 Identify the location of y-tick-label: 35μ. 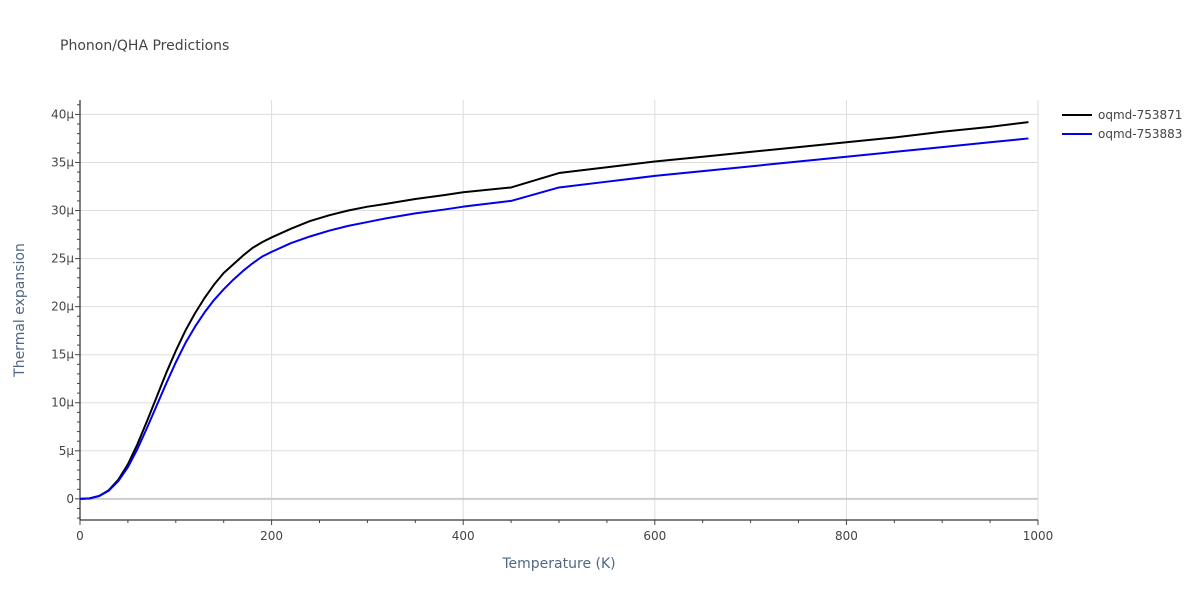
(62, 162).